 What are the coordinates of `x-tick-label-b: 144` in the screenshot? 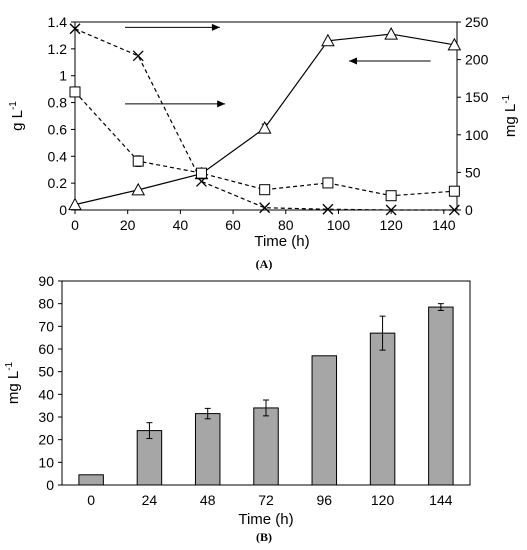 It's located at (441, 500).